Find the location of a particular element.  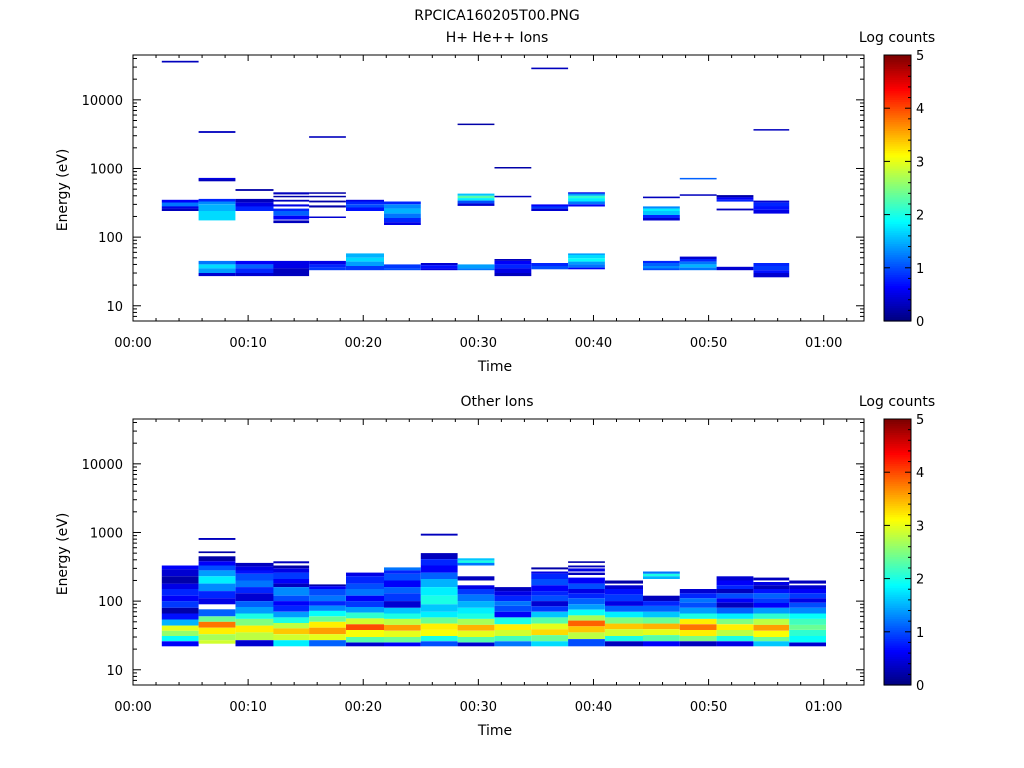

figure-title: RPCICA160205T00.PNG is located at coordinates (496, 16).